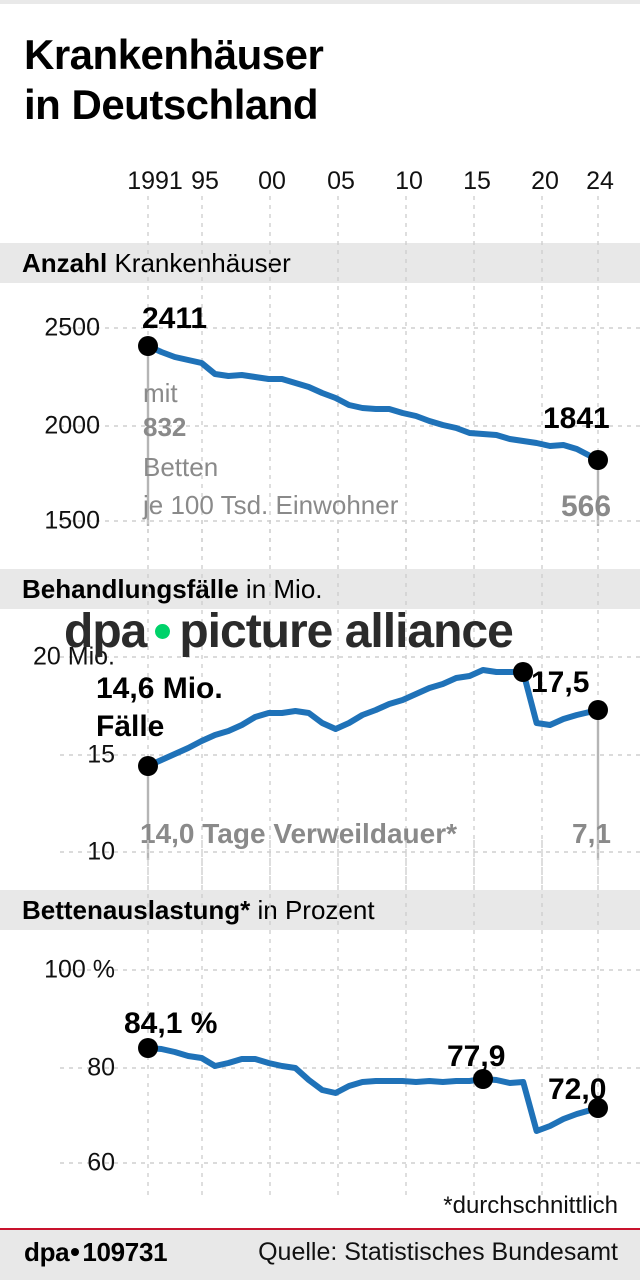  I want to click on section-title-bettenauslastung-rest: in Prozent, so click(312, 910).